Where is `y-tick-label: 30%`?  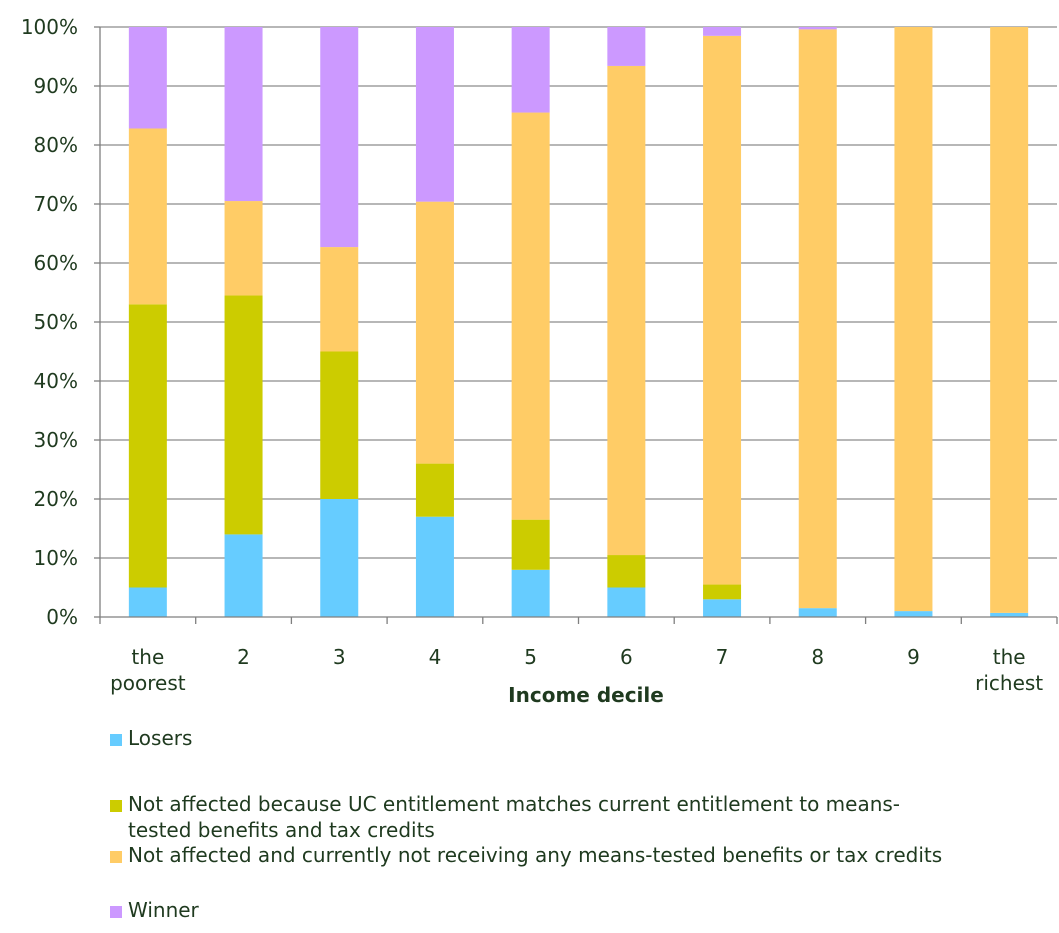 y-tick-label: 30% is located at coordinates (56, 440).